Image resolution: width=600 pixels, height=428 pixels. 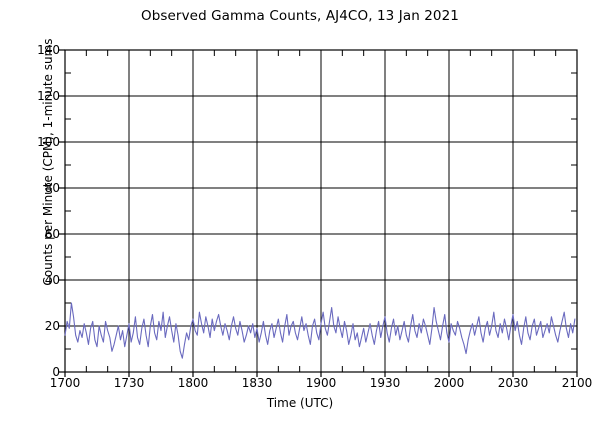 I want to click on x-tick-label: 1930, so click(x=385, y=383).